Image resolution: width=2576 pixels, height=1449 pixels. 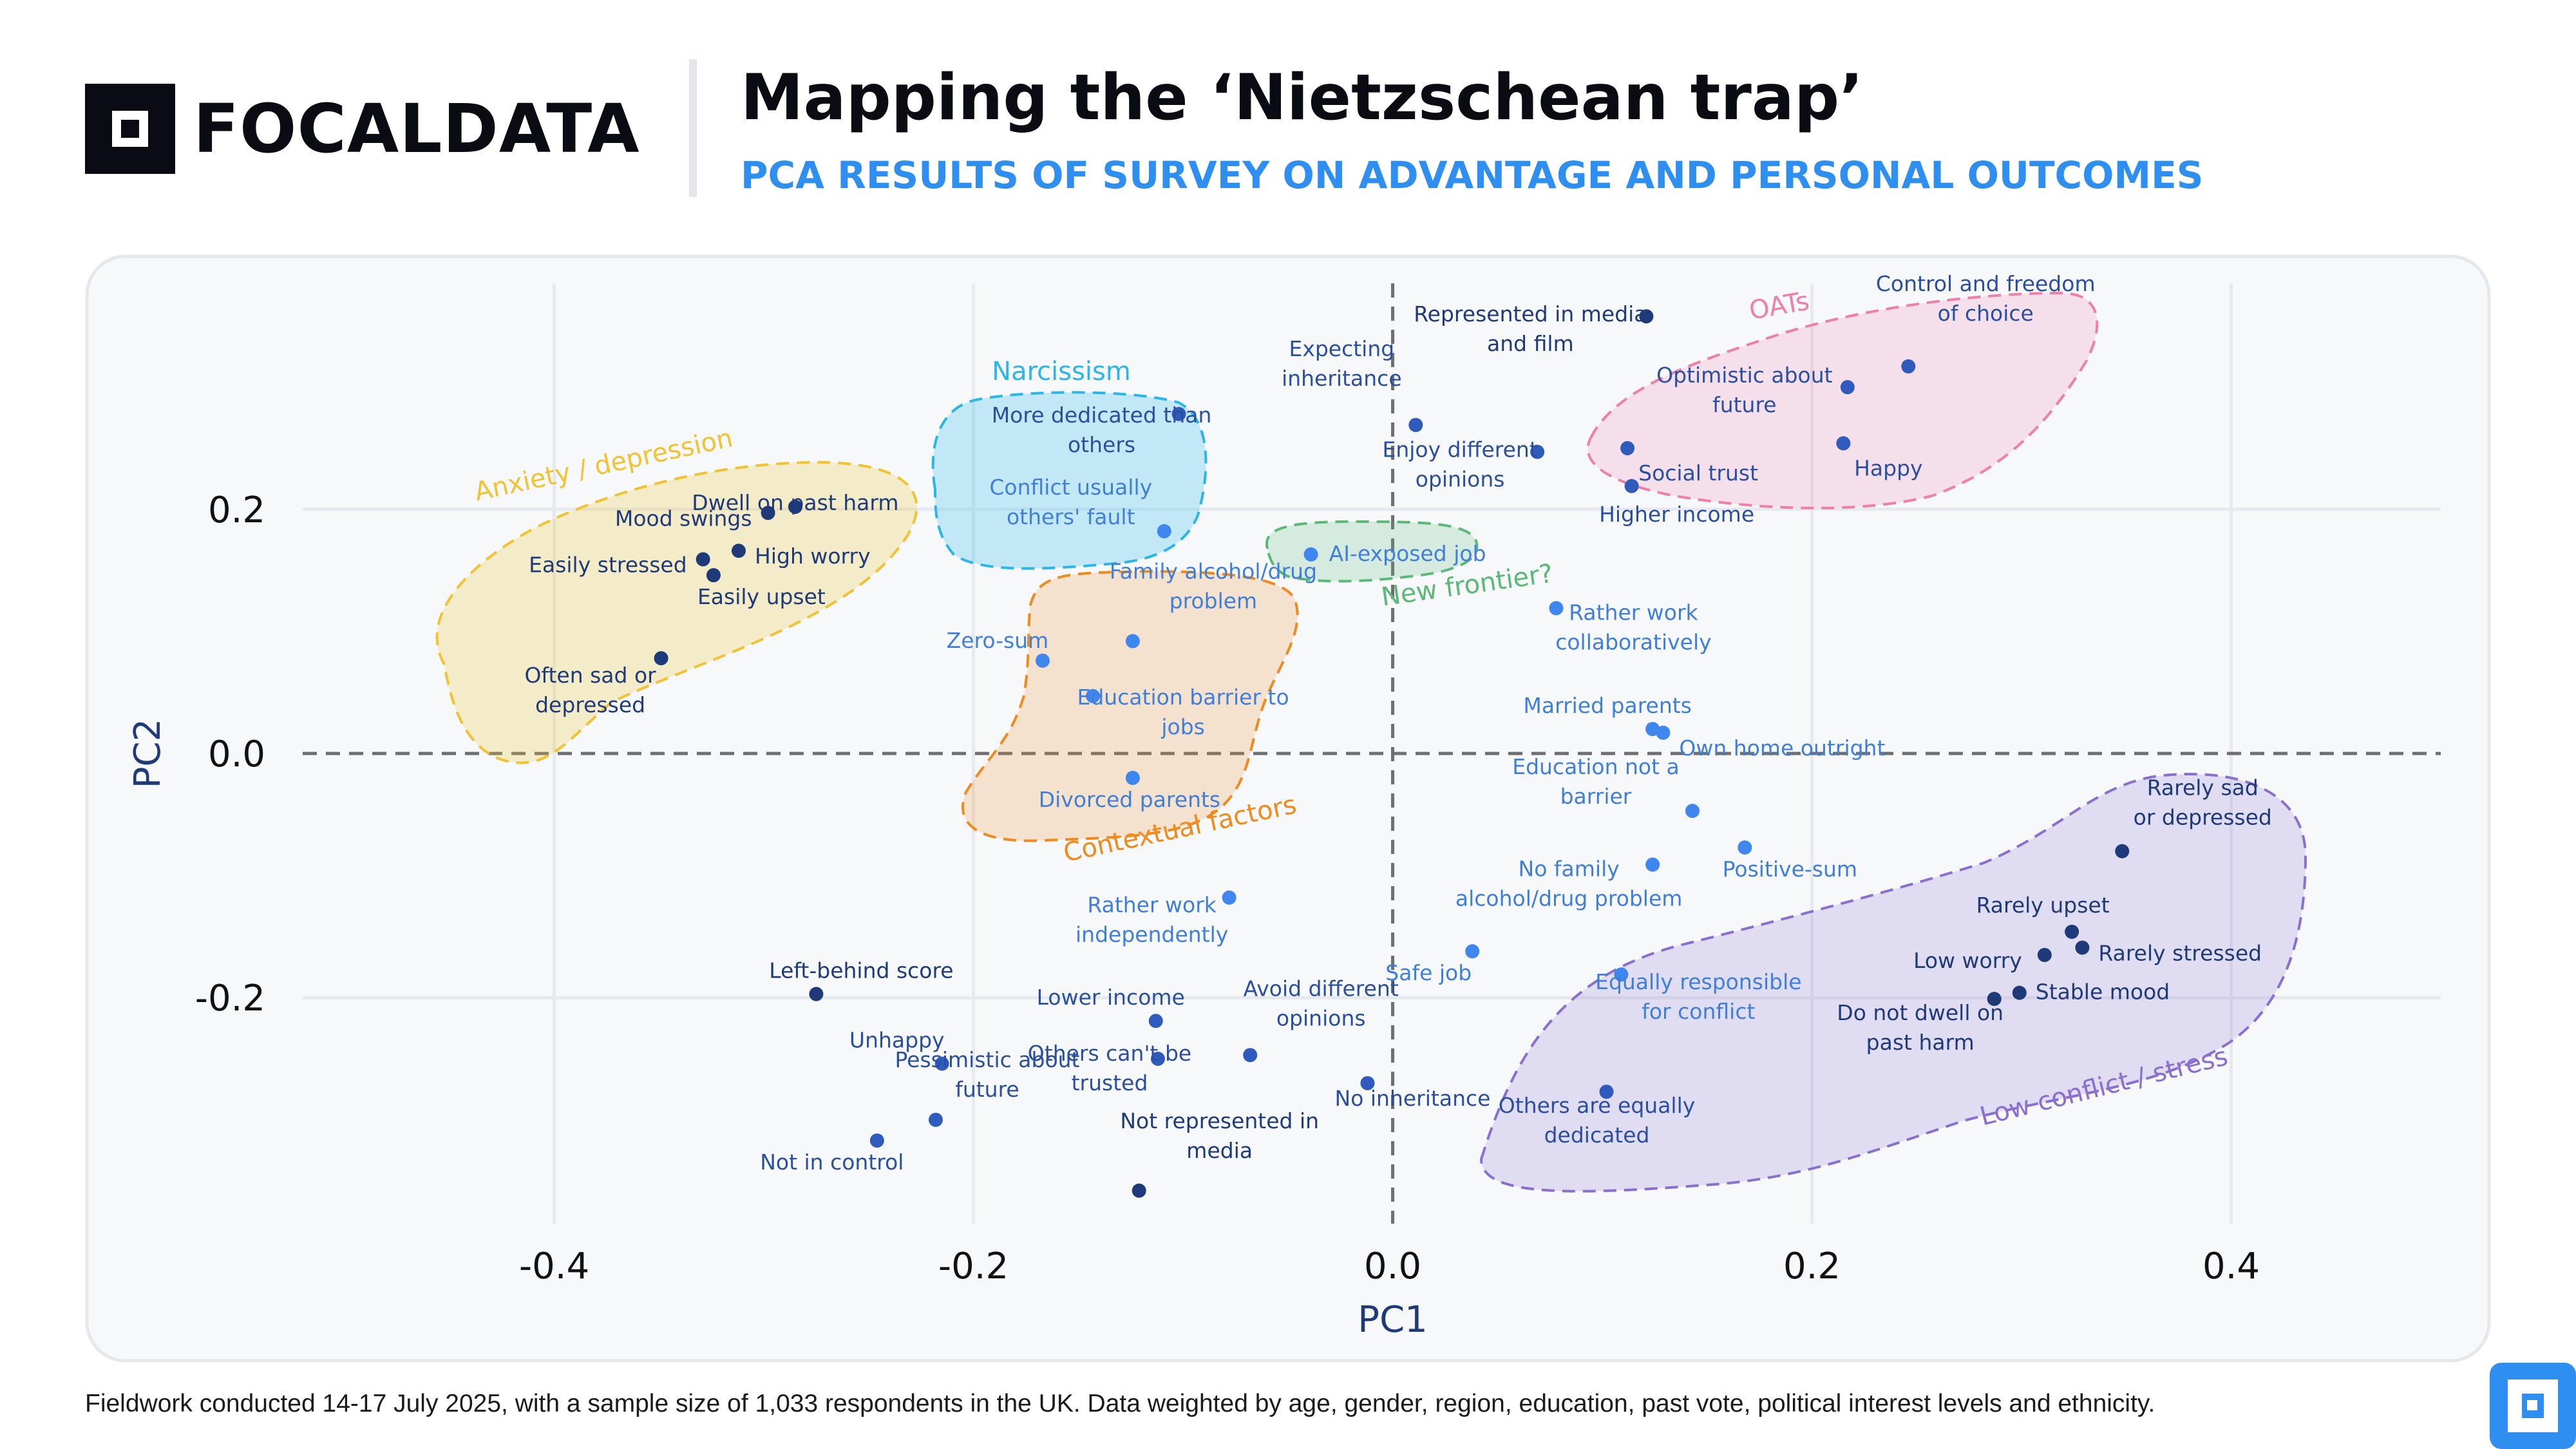 I want to click on point-label-do-not-dwell-on-past-harm: Do not dwell on past harm, so click(x=1920, y=1027).